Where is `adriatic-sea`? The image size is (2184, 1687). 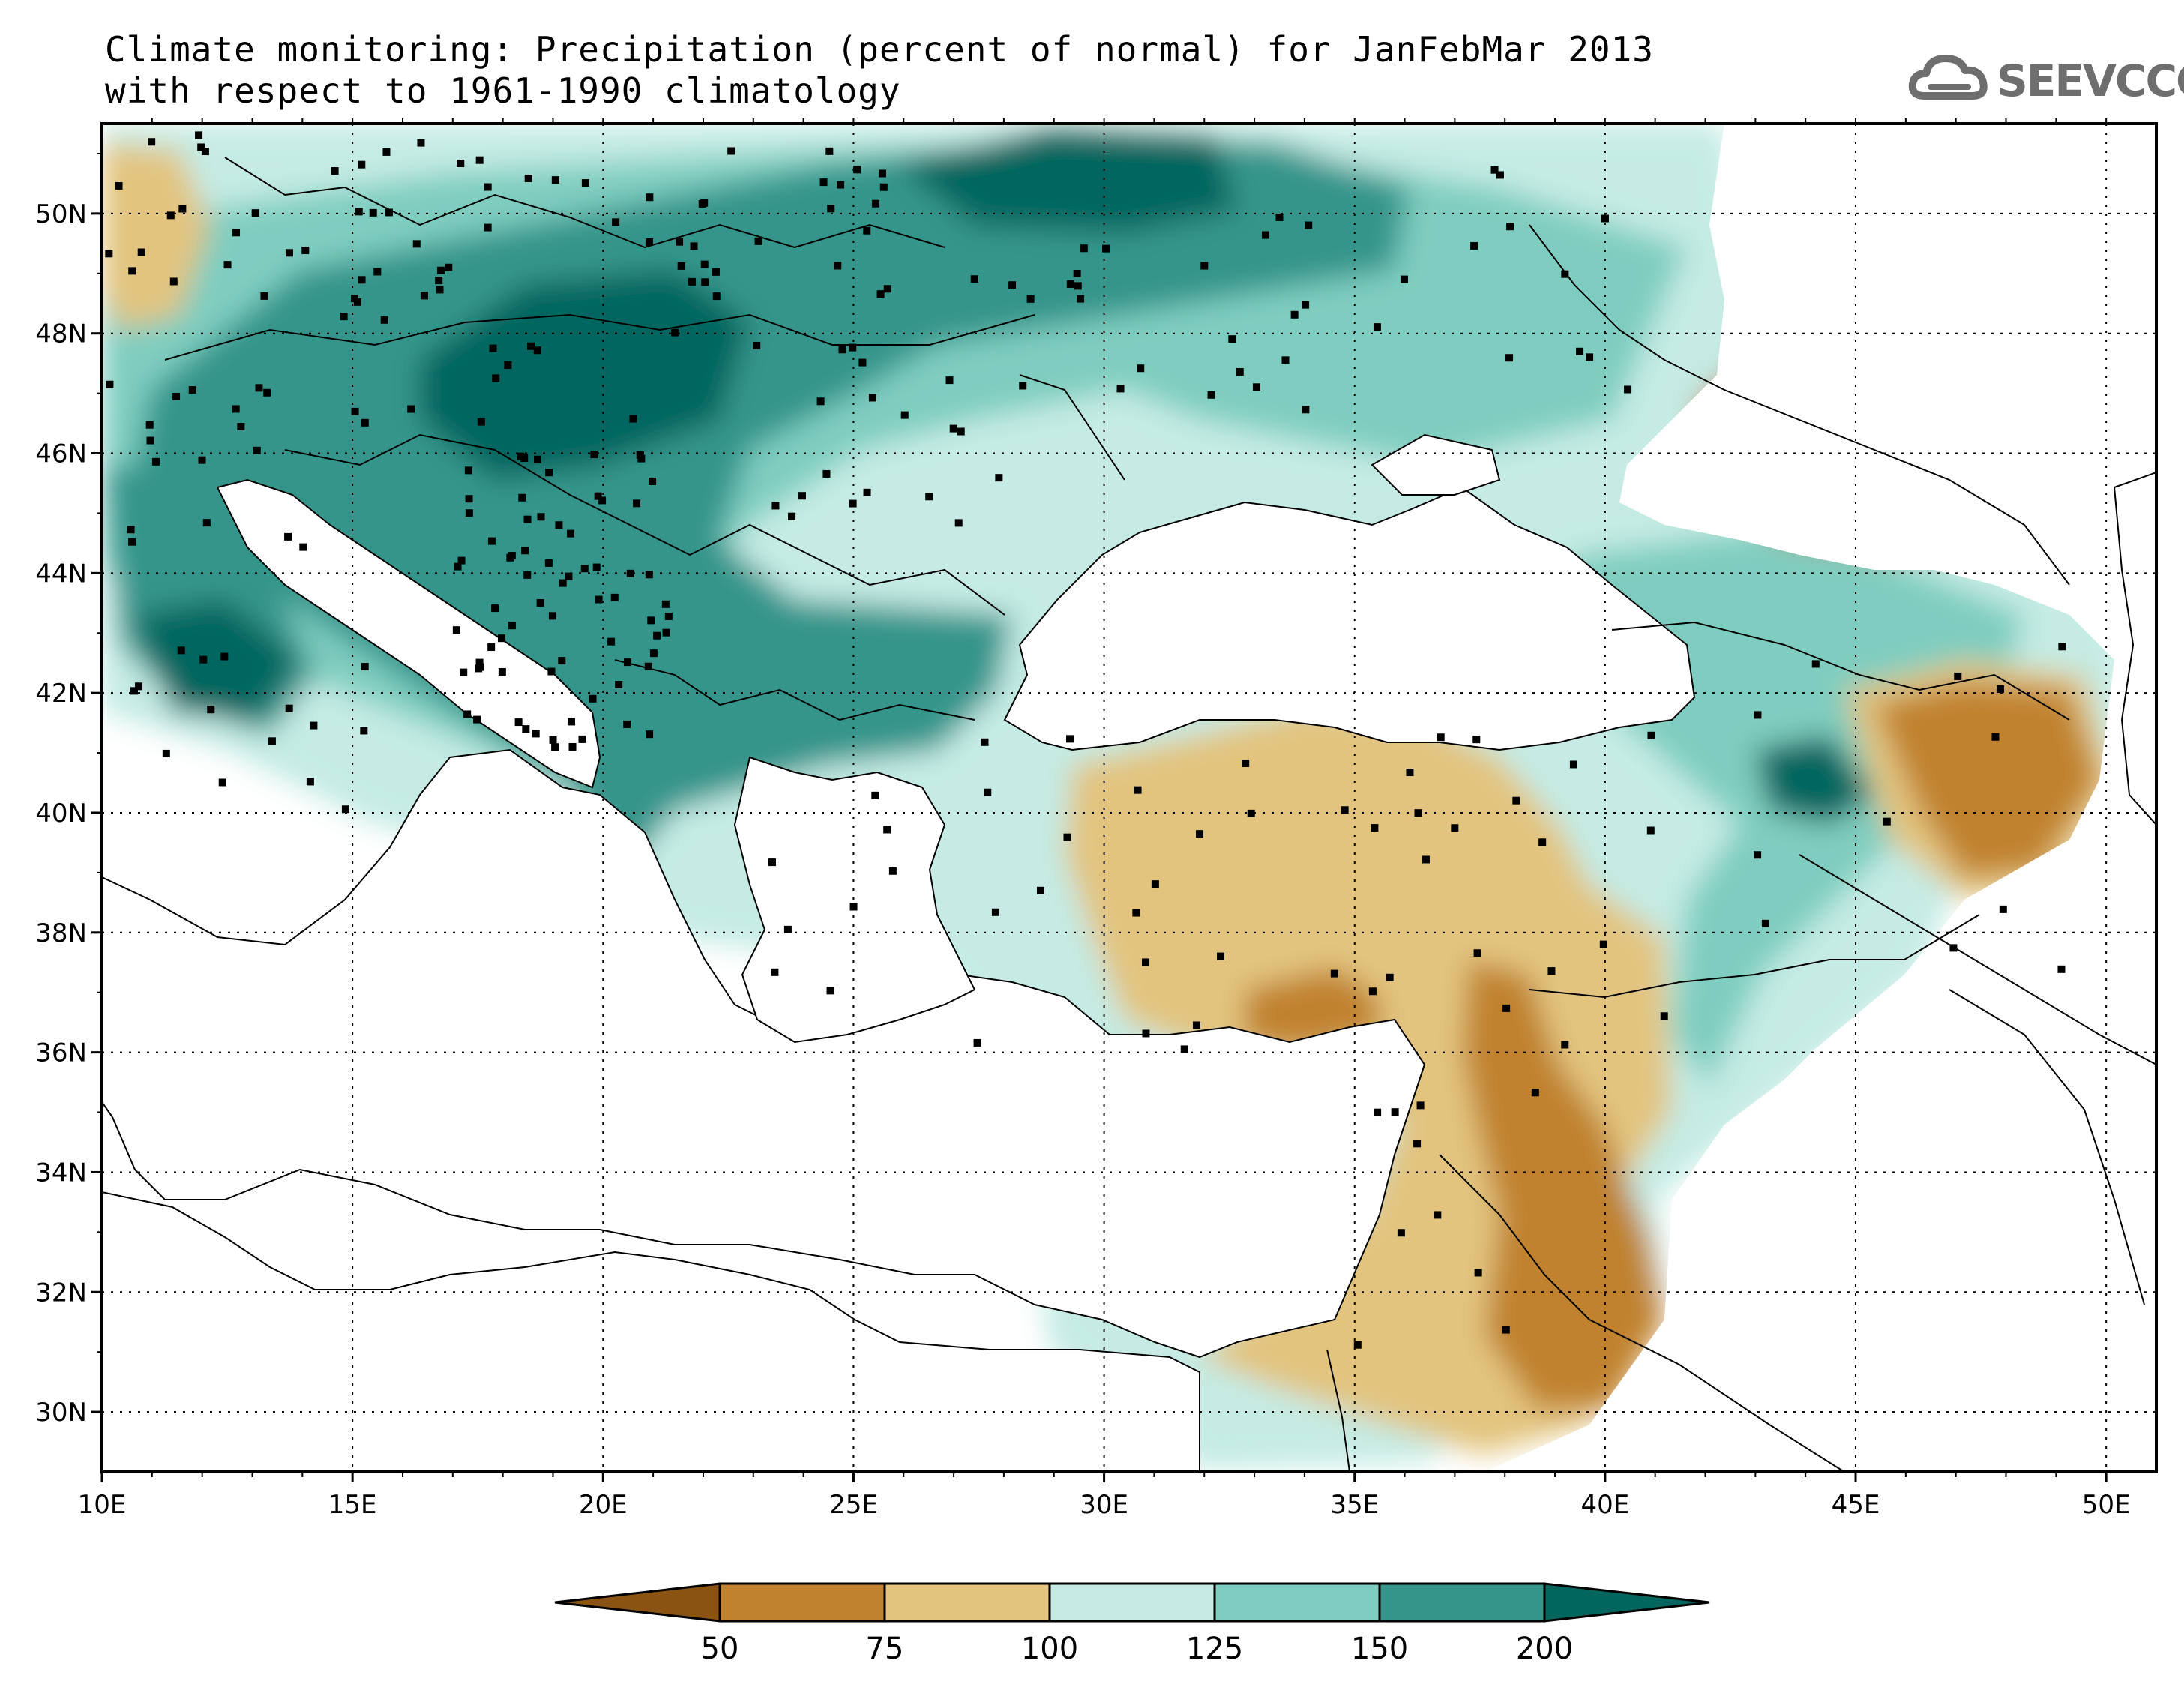 adriatic-sea is located at coordinates (408, 633).